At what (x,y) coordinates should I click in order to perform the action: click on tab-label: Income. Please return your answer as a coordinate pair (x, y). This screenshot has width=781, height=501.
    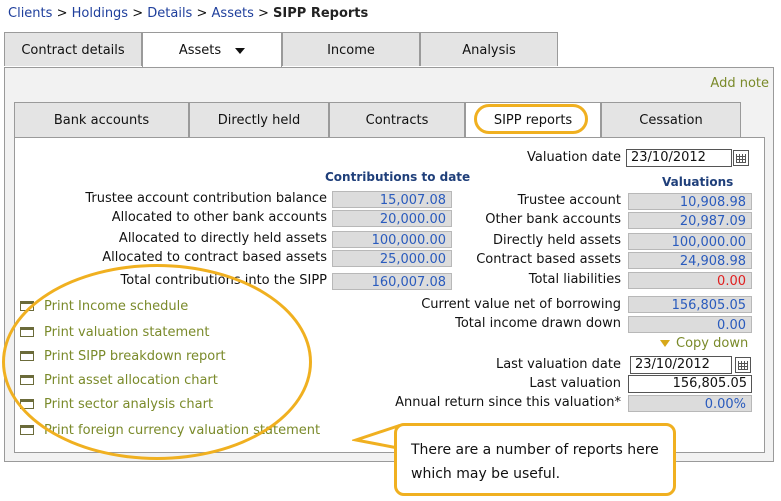
    Looking at the image, I should click on (351, 50).